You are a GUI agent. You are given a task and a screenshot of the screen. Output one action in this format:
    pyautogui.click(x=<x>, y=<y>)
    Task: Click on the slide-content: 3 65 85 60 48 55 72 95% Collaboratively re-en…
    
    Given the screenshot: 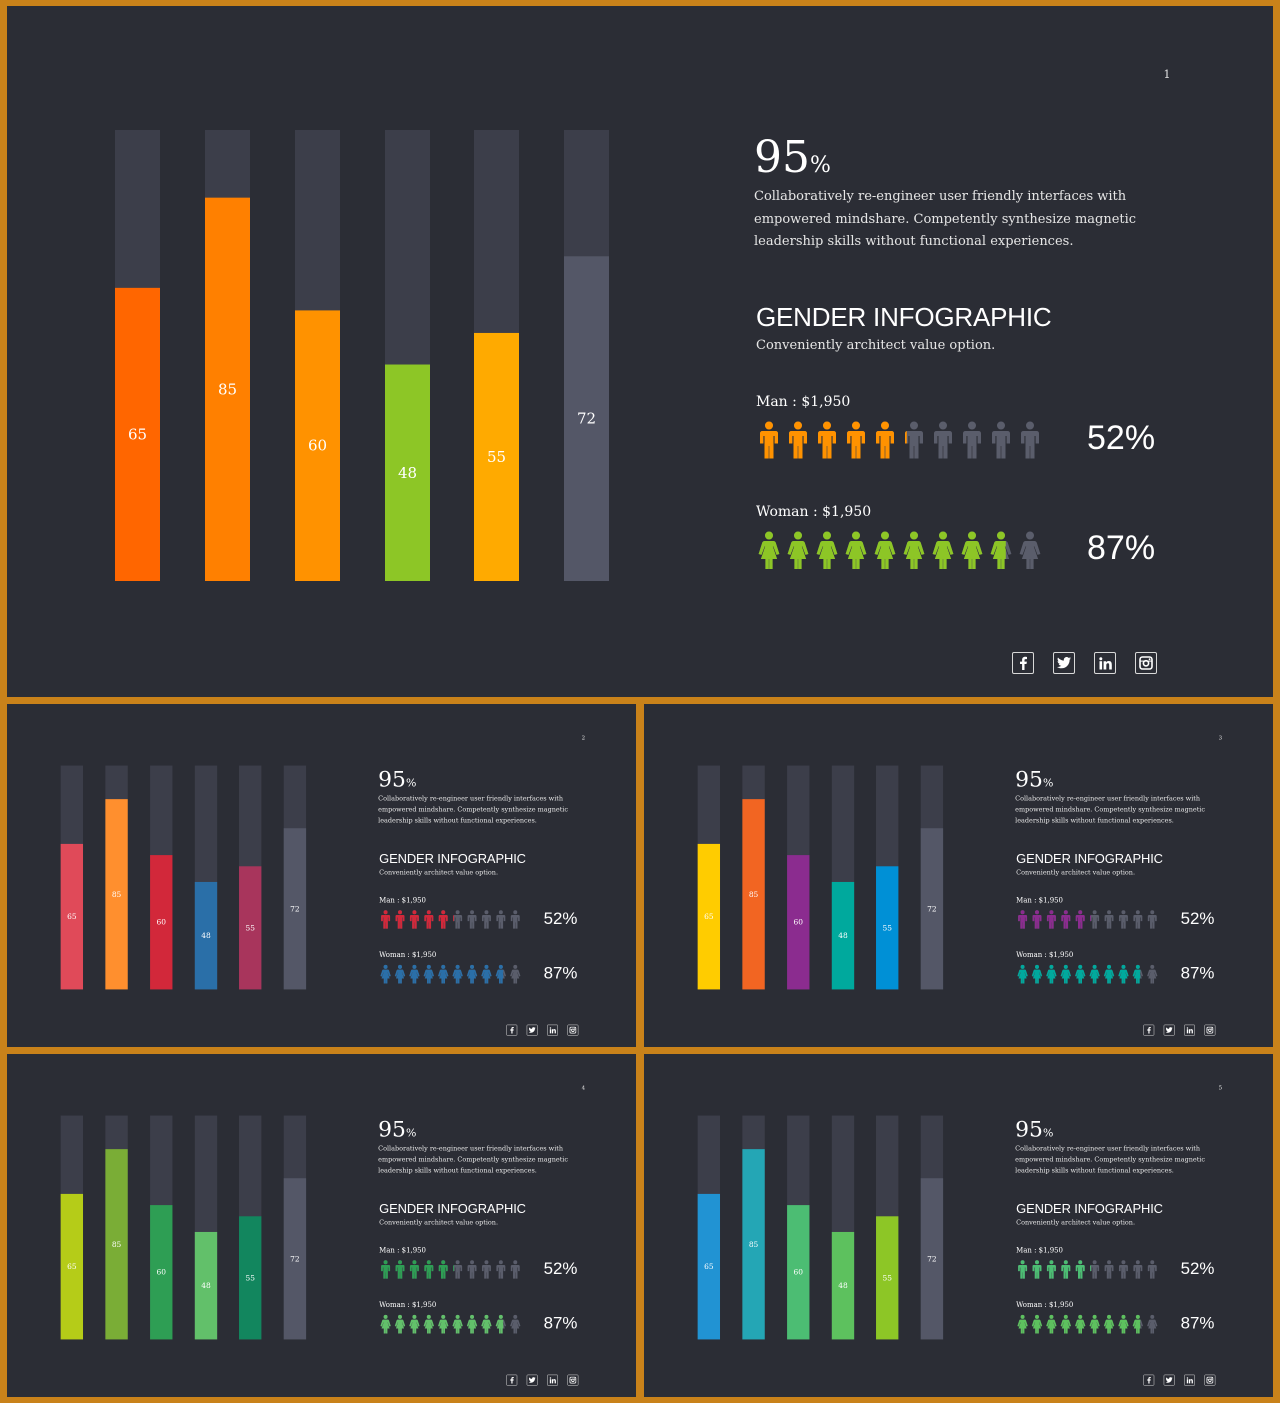 What is the action you would take?
    pyautogui.click(x=958, y=875)
    